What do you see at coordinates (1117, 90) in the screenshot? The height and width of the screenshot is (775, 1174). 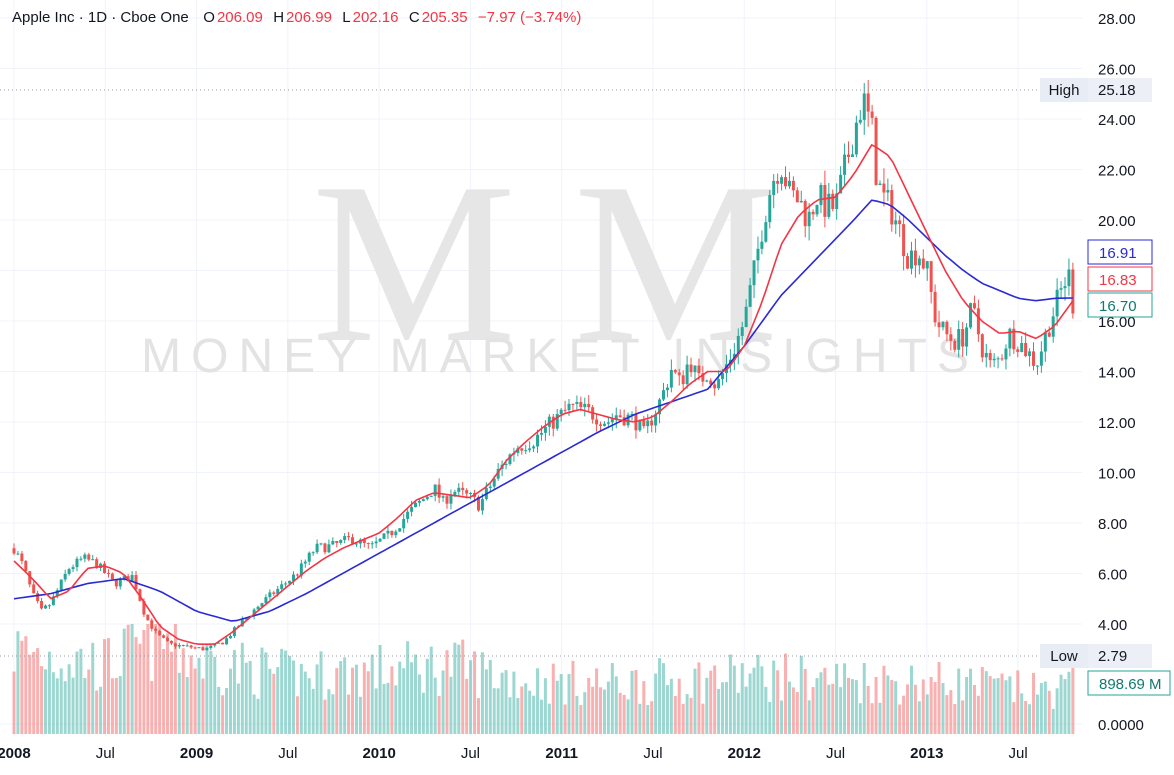 I see `high-value: 25.18` at bounding box center [1117, 90].